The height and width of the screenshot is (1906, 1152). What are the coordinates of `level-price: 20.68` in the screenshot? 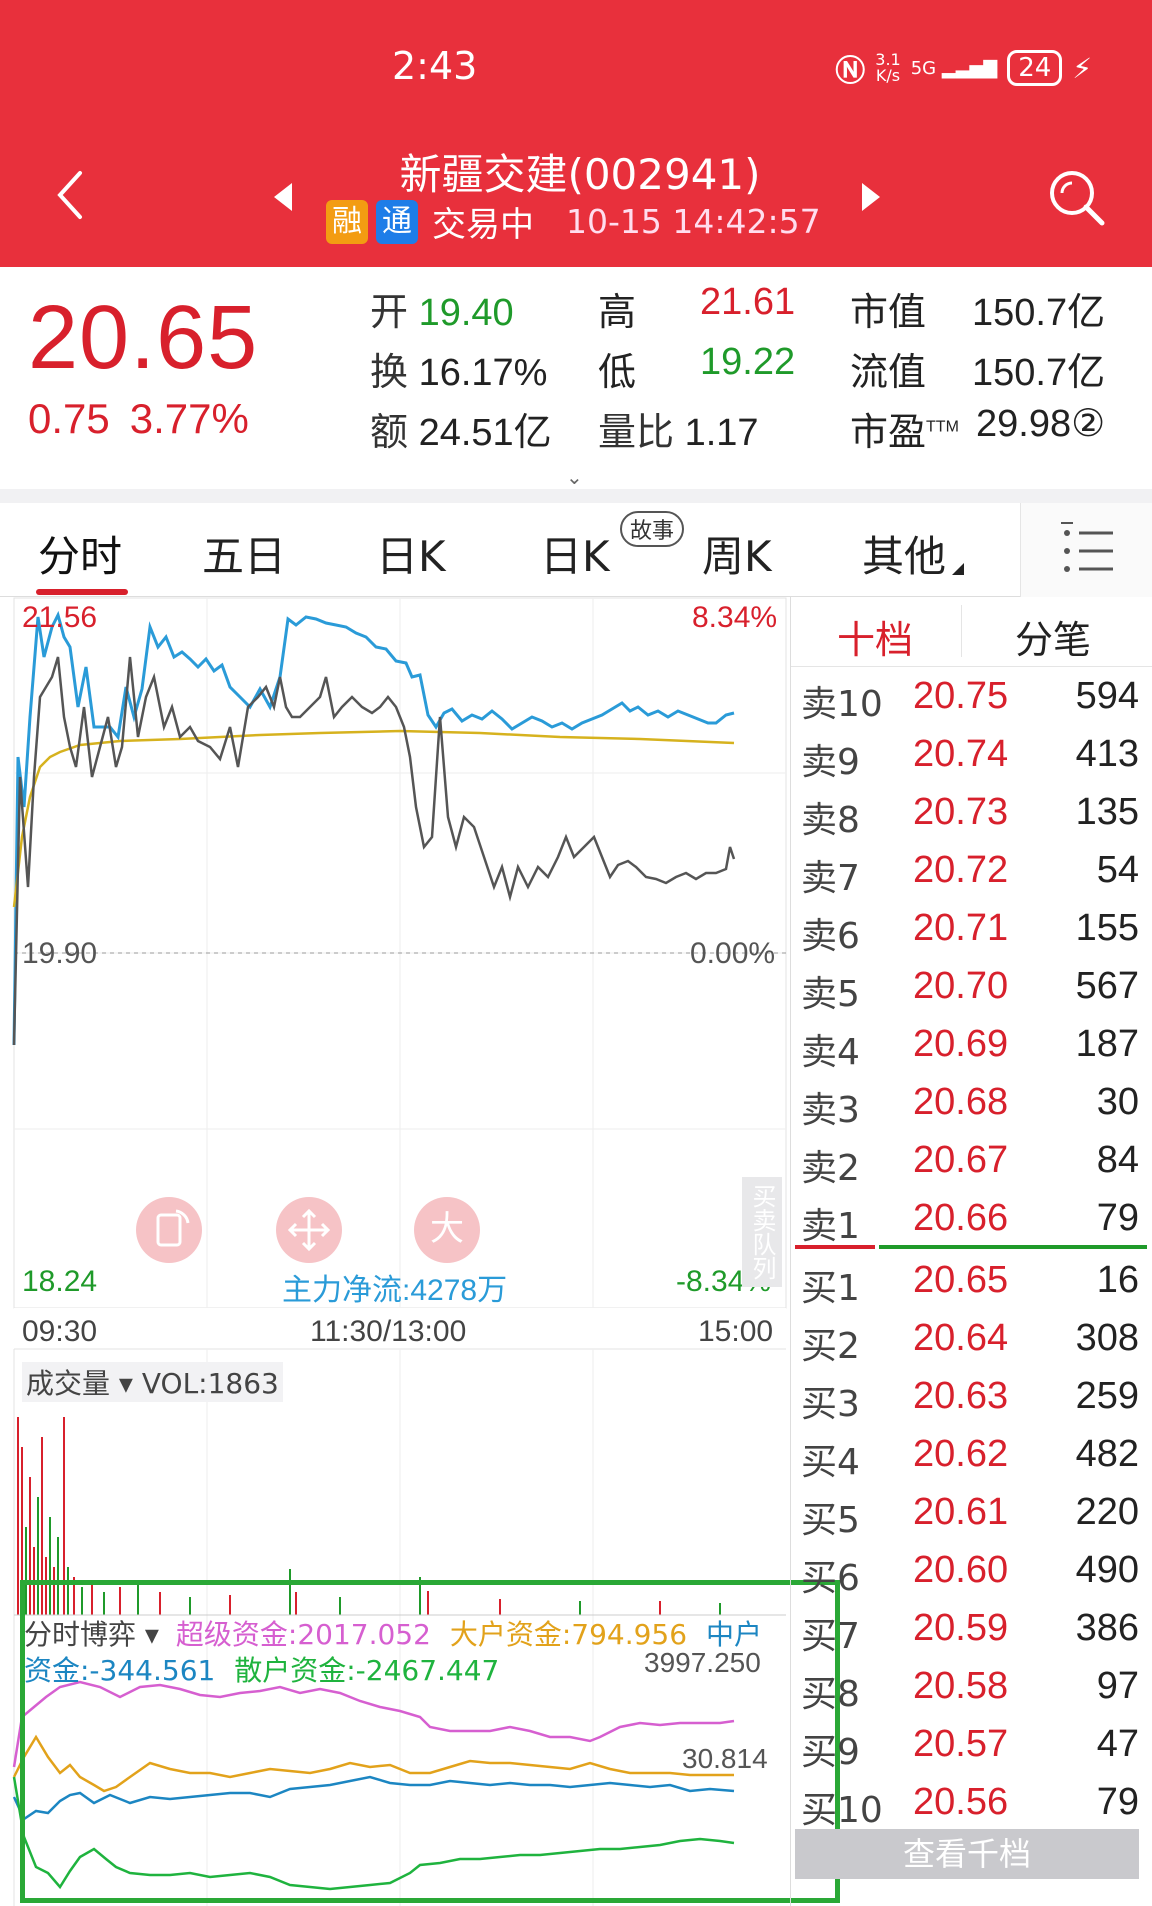 It's located at (961, 1102).